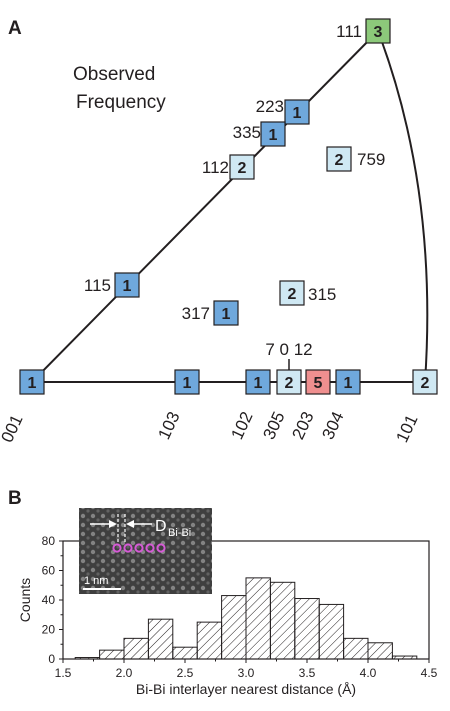  Describe the element at coordinates (246, 689) in the screenshot. I see `x-axis-label: Bi-Bi interlayer nearest distance (Å)` at that location.